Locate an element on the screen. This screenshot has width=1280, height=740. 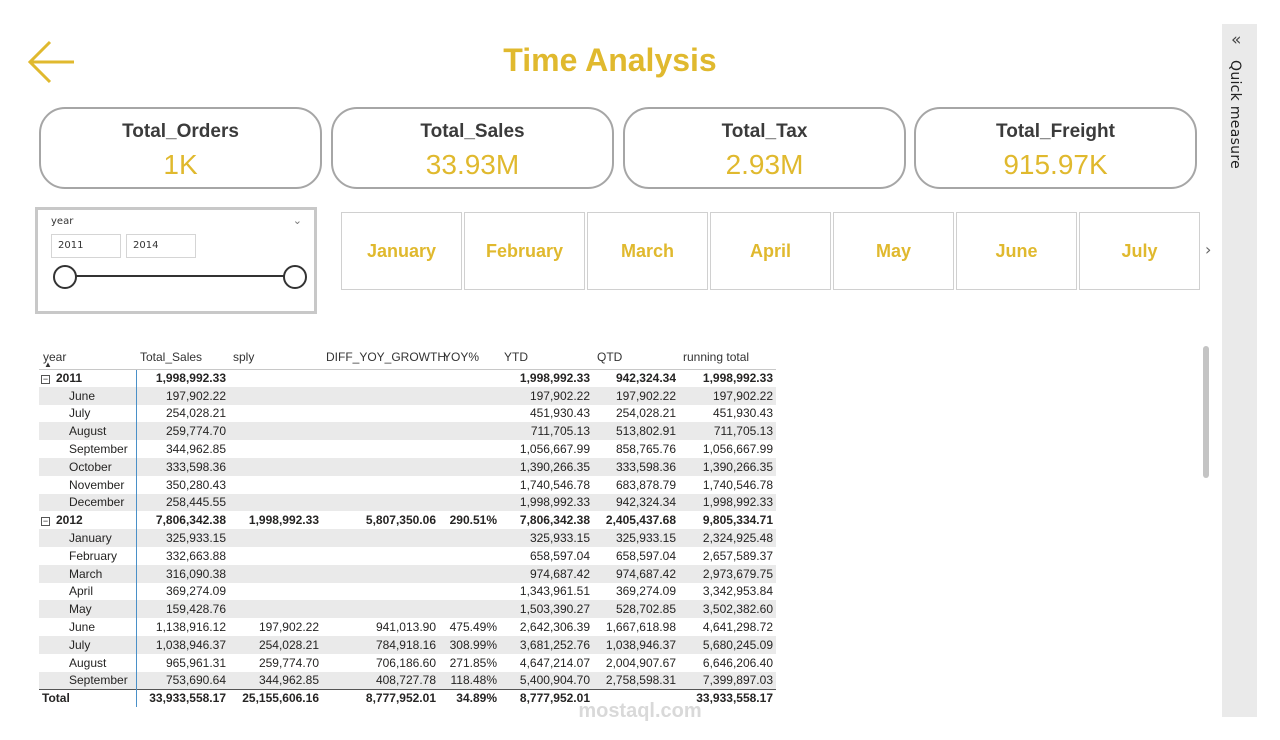
row-label-cell: December is located at coordinates (88, 502).